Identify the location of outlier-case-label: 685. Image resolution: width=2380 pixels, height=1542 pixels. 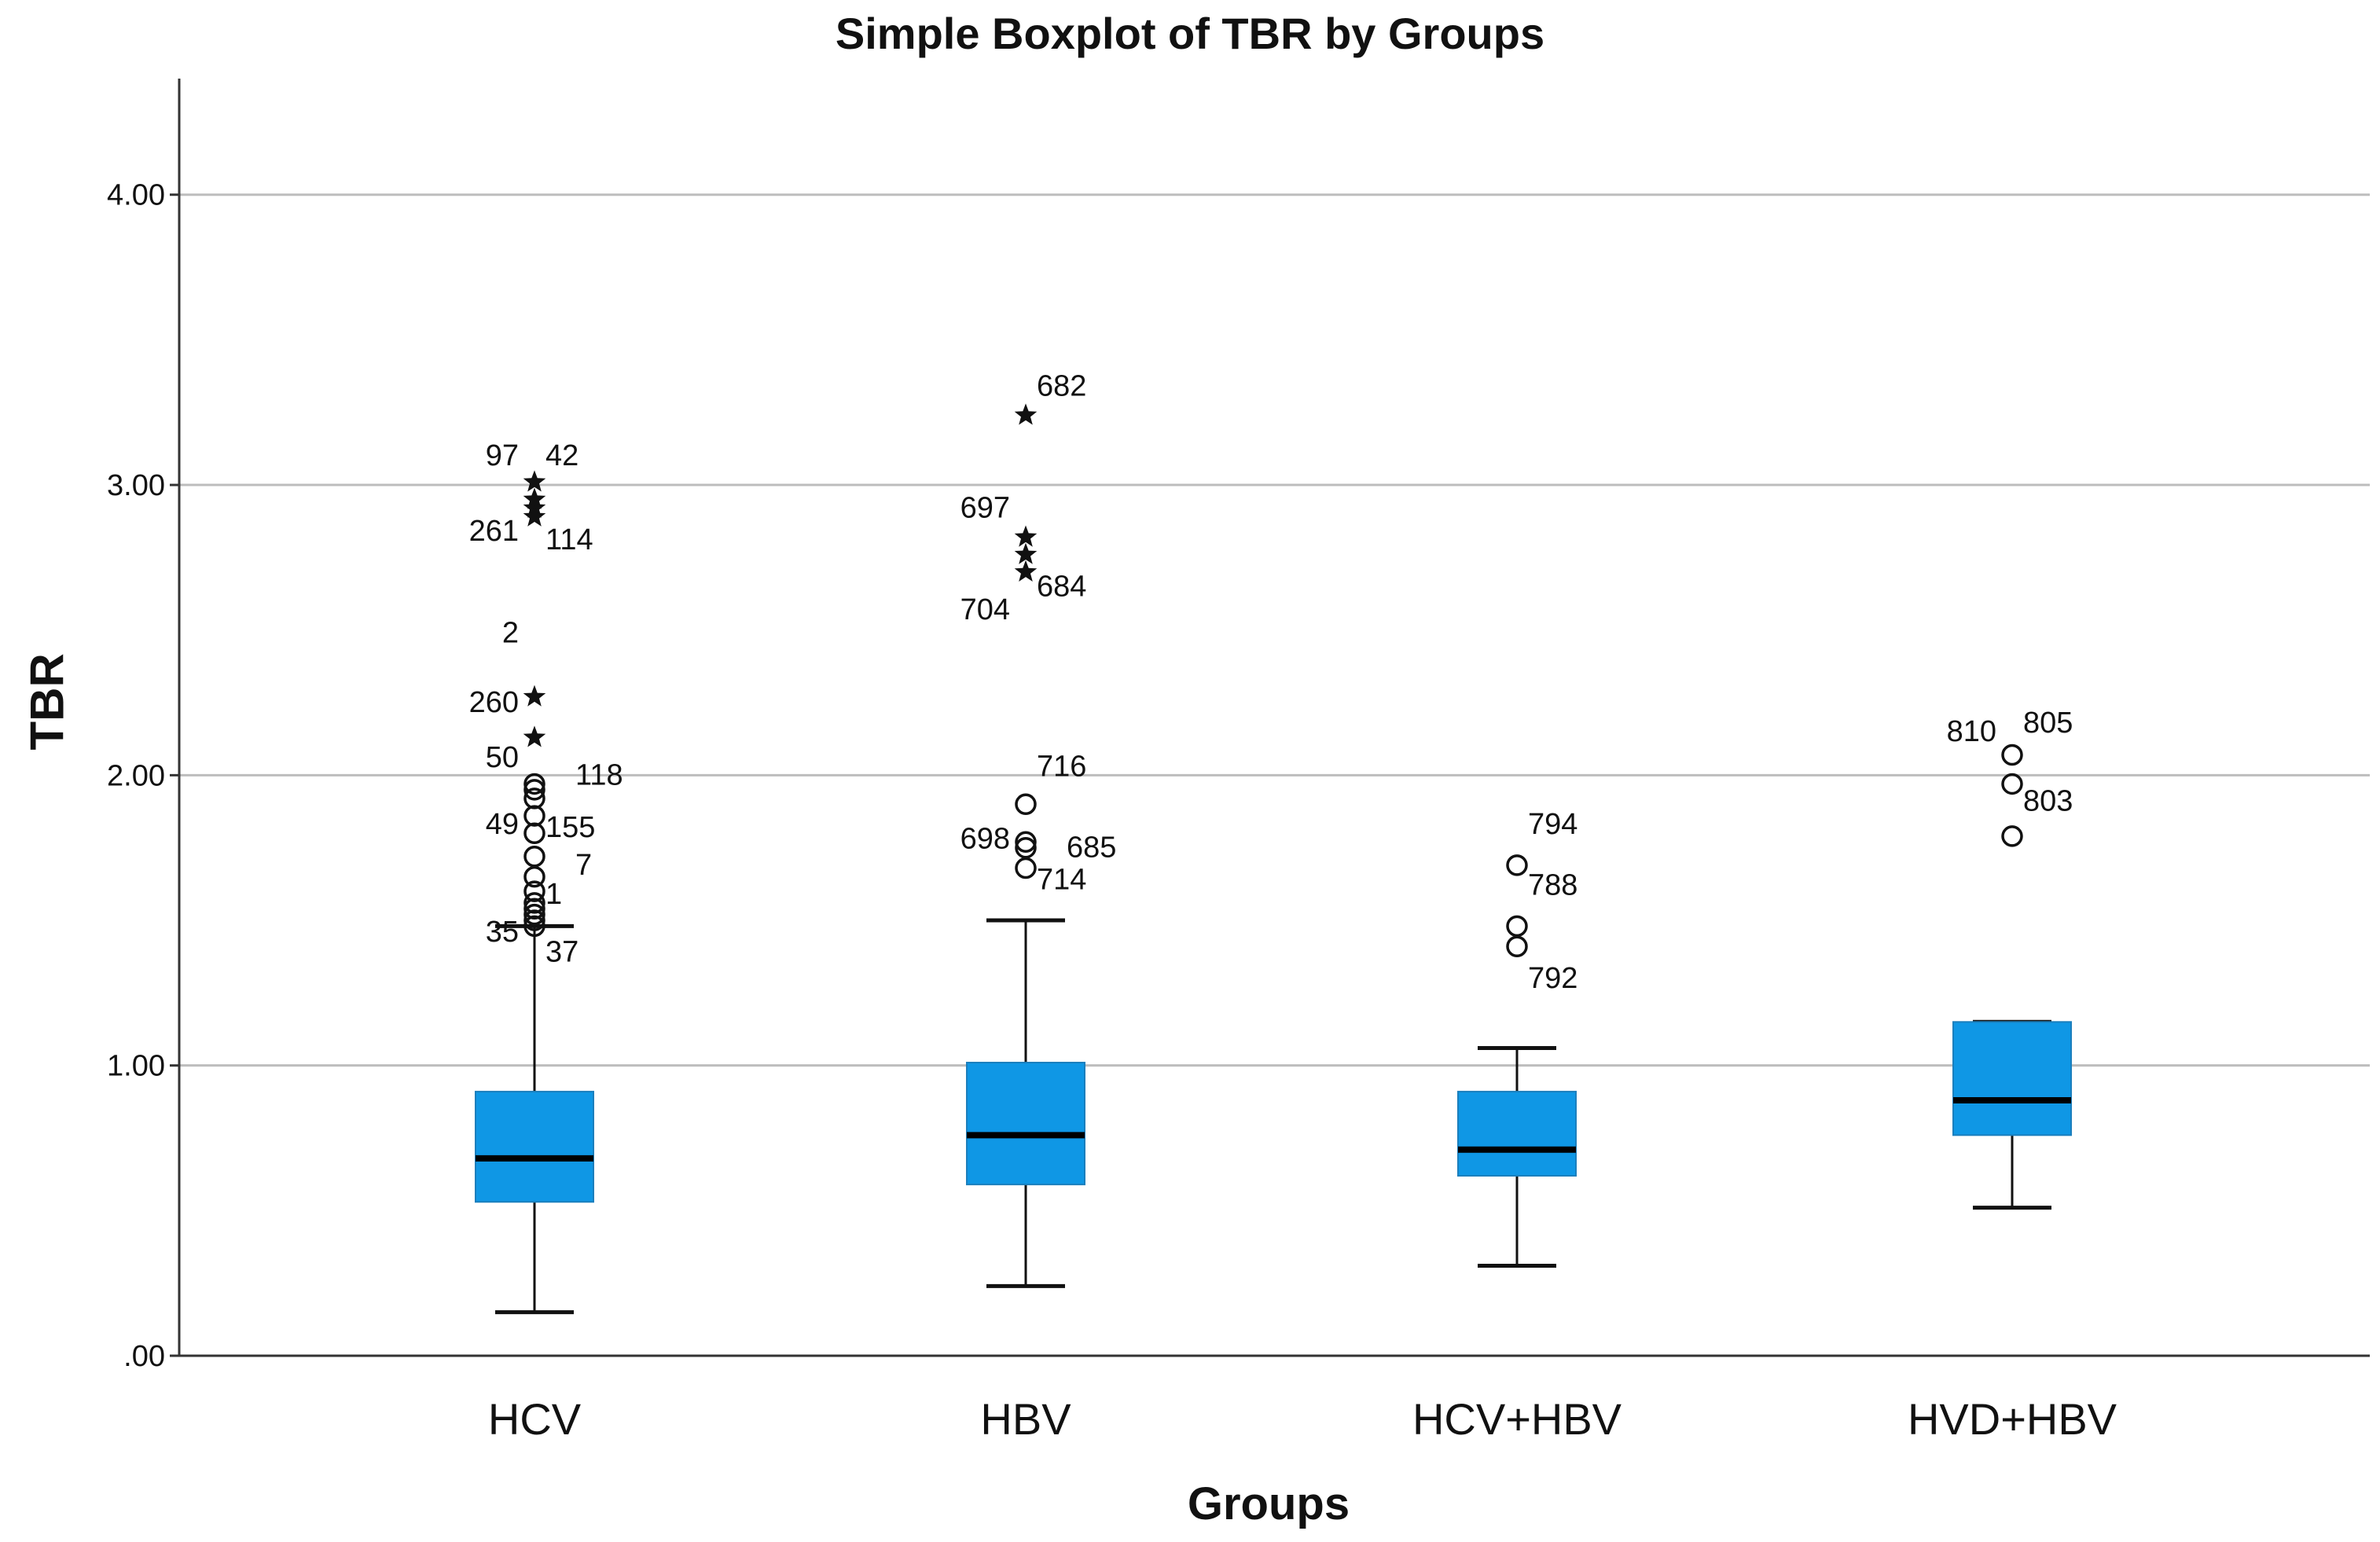
(1091, 848).